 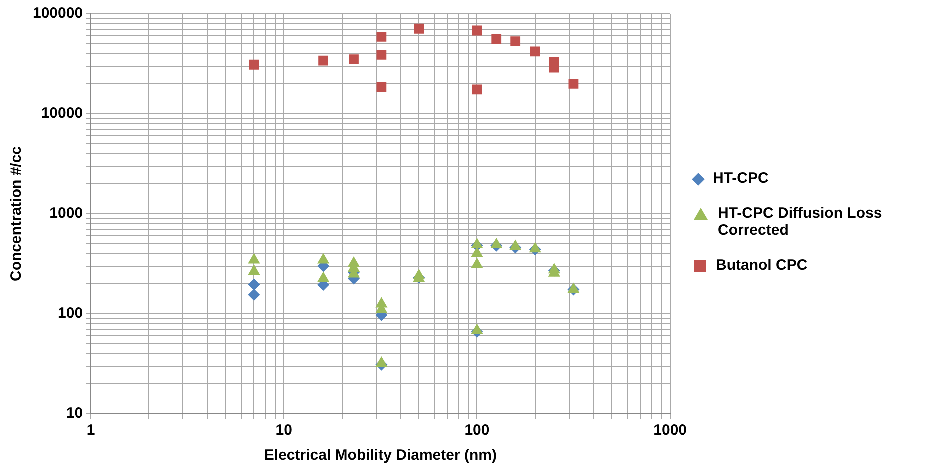 I want to click on x-axis-title: Electrical Mobility Diameter (nm), so click(x=380, y=455).